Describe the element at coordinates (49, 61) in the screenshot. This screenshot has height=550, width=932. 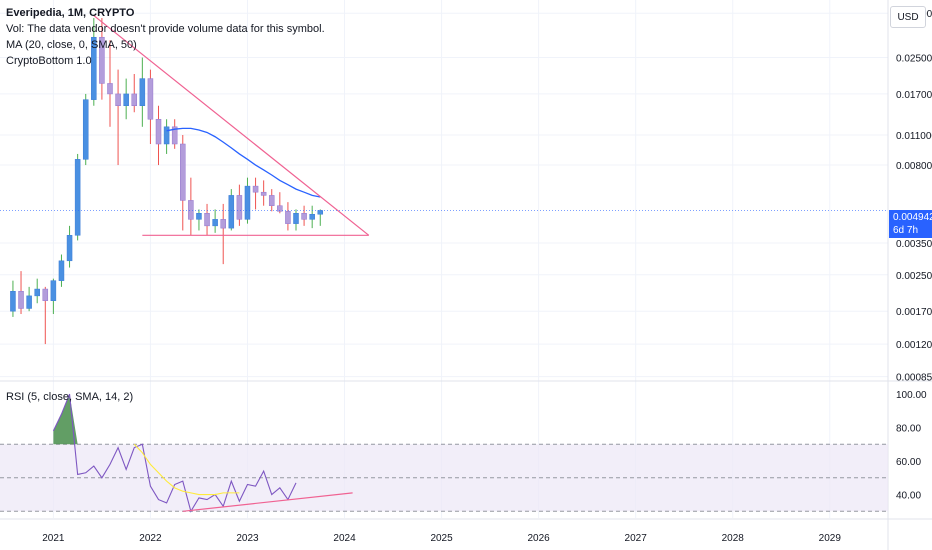
I see `indicator-legend: CryptoBottom 1.0` at that location.